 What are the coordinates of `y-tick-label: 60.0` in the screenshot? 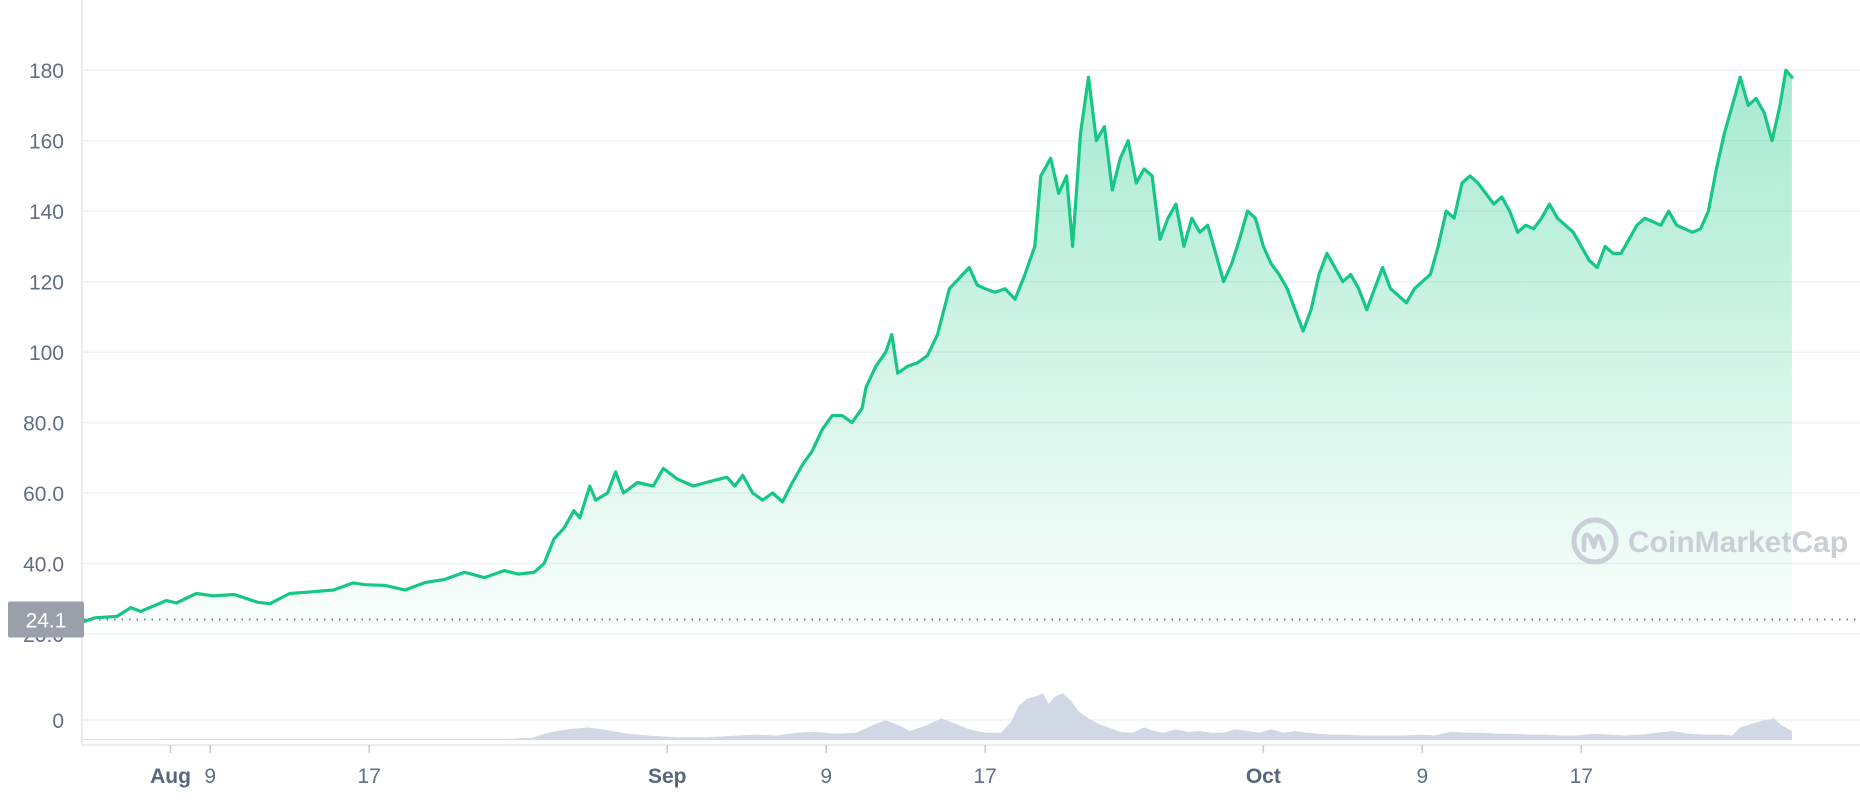 It's located at (43, 494).